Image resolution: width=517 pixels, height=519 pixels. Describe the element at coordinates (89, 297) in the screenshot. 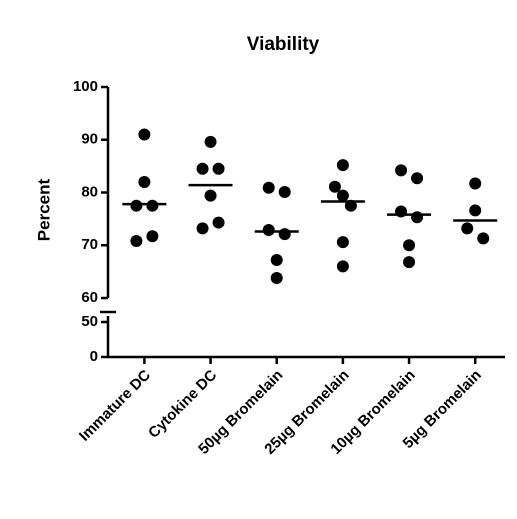

I see `y-tick-label: 60` at that location.